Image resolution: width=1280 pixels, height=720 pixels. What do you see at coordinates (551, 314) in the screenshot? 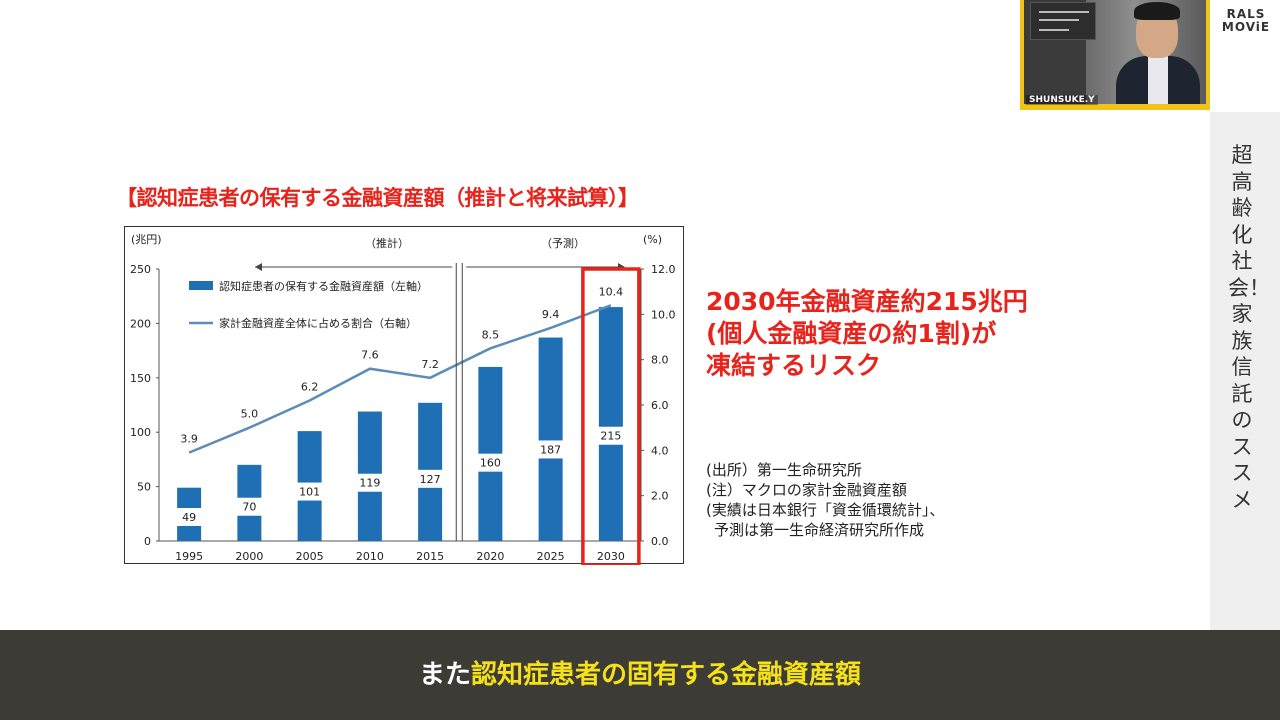
I see `line-value-label: 9.4` at bounding box center [551, 314].